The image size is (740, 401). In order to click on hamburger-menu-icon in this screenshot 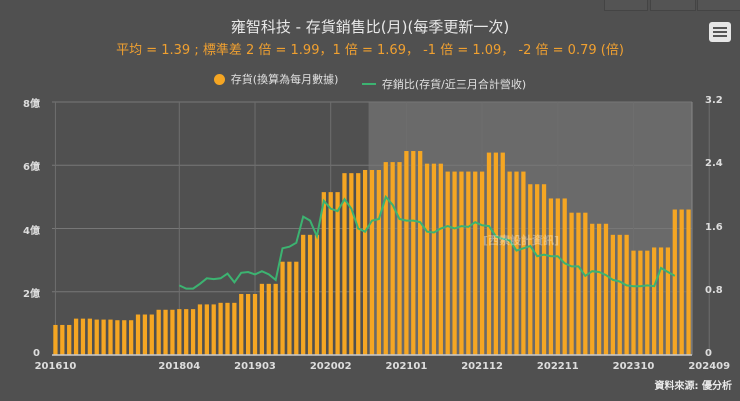, I will do `click(720, 32)`.